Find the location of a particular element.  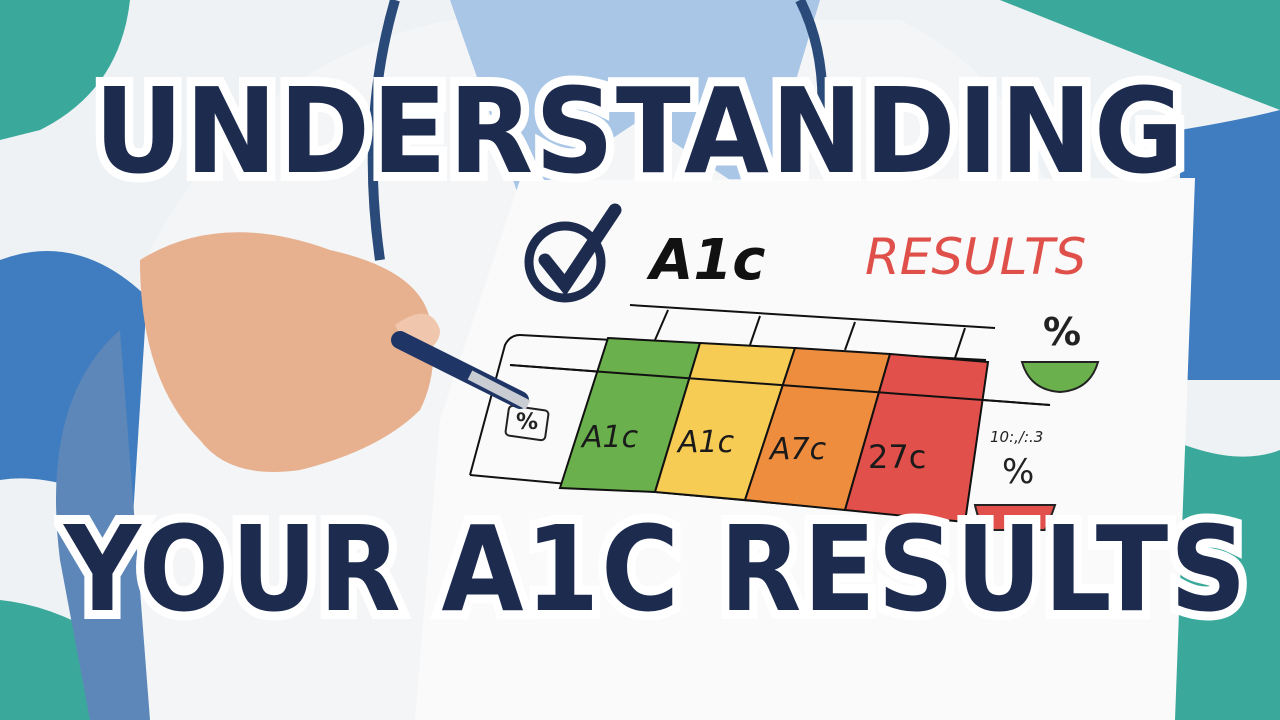

hand is located at coordinates (287, 352).